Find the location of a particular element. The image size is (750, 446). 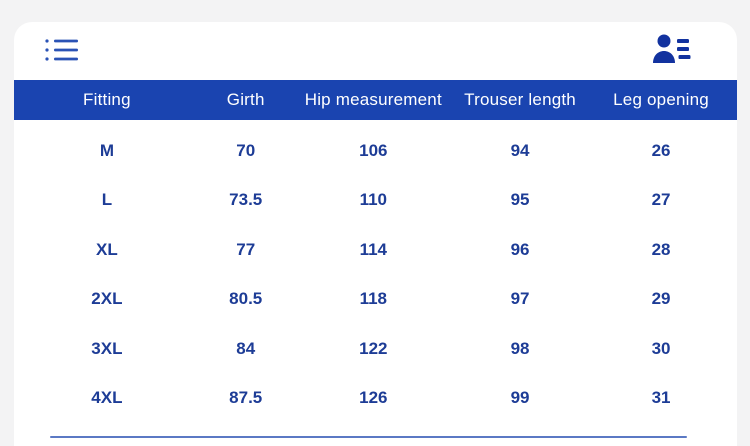

table-row-L: L 73.5 110 95 27 is located at coordinates (375, 201).